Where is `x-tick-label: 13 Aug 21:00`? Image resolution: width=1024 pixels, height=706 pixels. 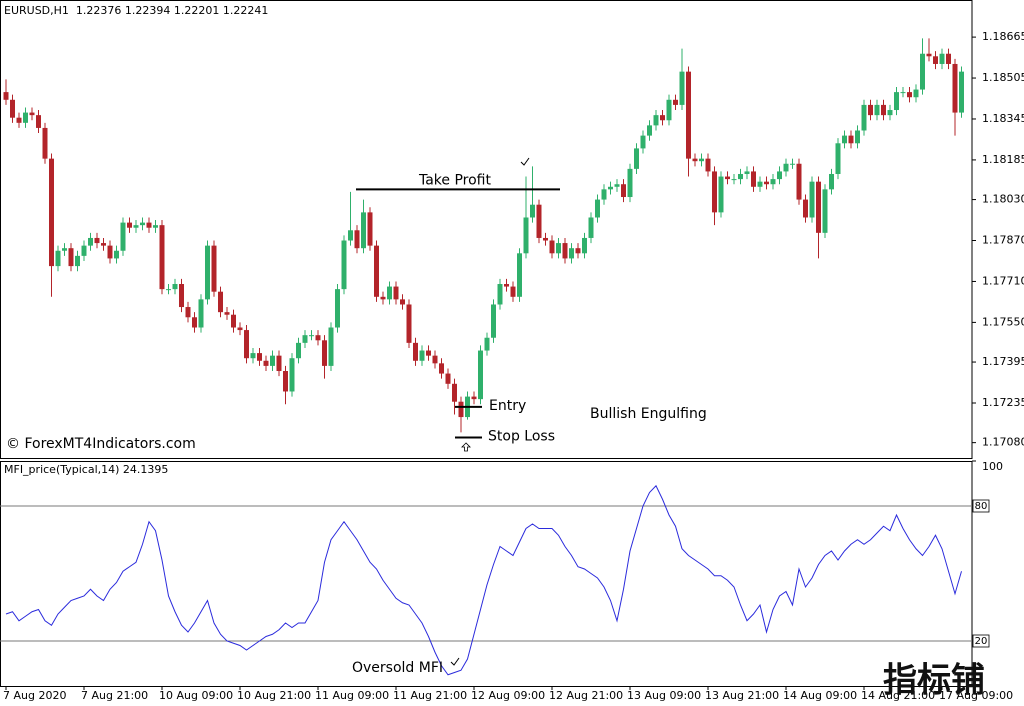
x-tick-label: 13 Aug 21:00 is located at coordinates (742, 695).